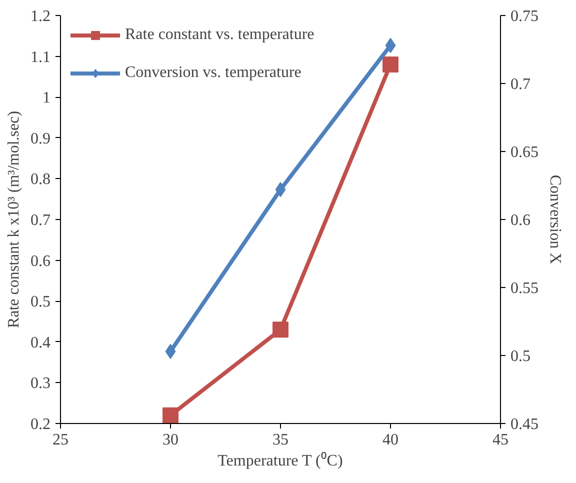  I want to click on x-tick-label: 35, so click(280, 440).